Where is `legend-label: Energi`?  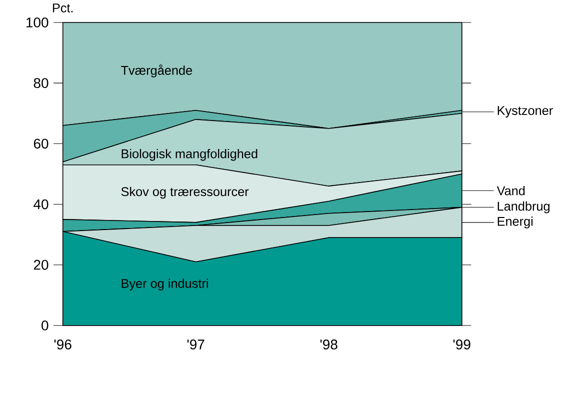 legend-label: Energi is located at coordinates (515, 222).